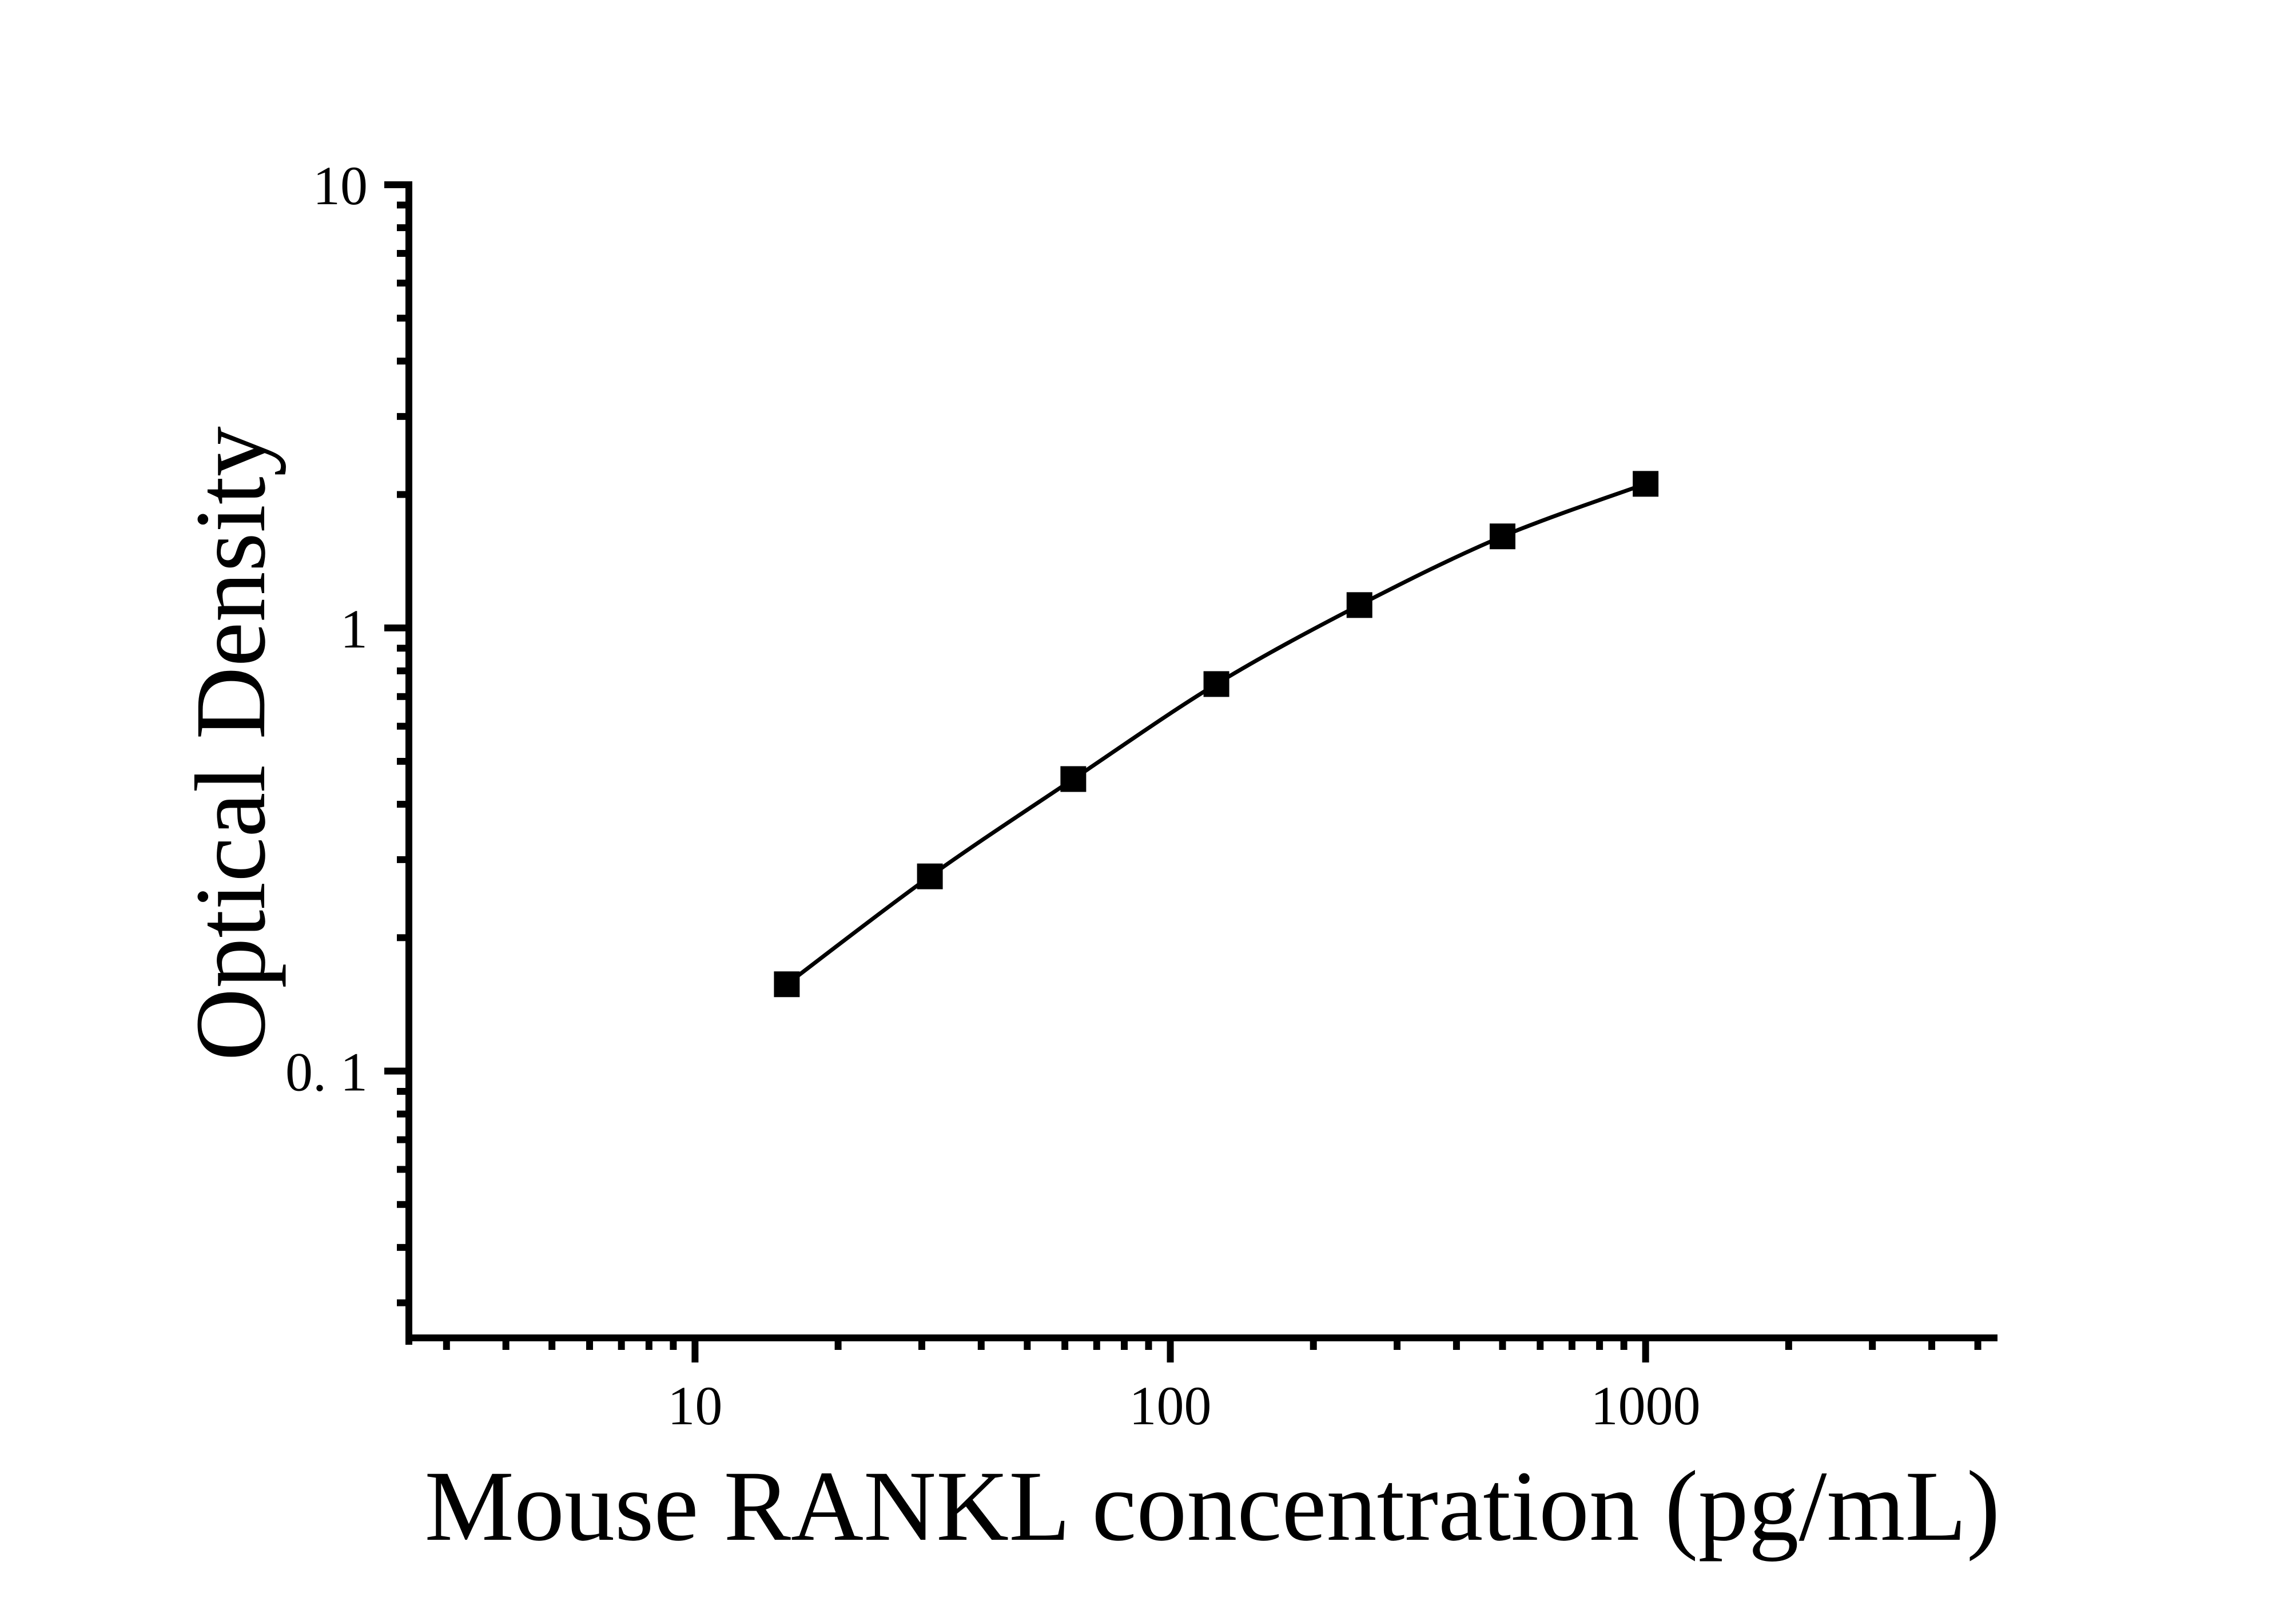 The width and height of the screenshot is (2296, 1605). What do you see at coordinates (326, 1072) in the screenshot?
I see `y-tick-label: 0. 1` at bounding box center [326, 1072].